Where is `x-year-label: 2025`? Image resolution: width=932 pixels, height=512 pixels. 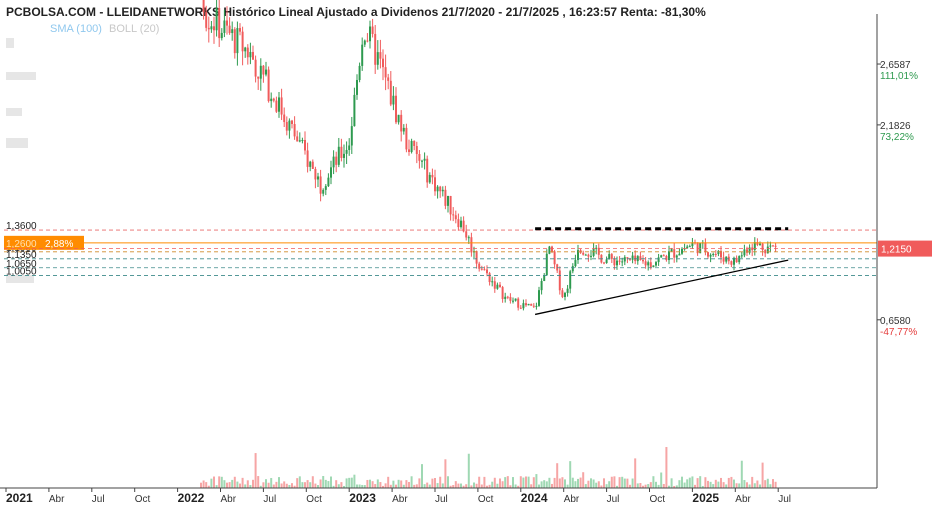 x-year-label: 2025 is located at coordinates (705, 498).